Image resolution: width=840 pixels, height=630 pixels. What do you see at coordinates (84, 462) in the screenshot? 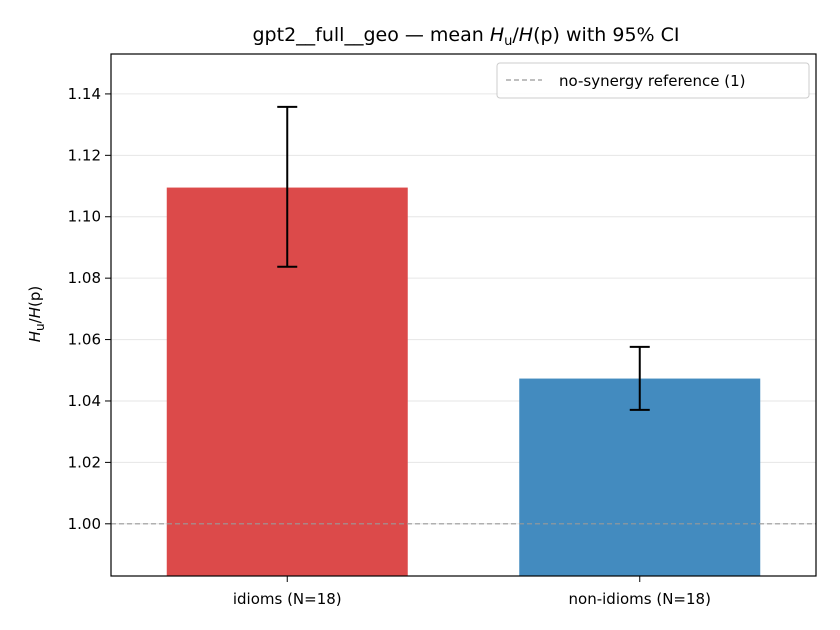
I see `y-tick-label: 1.02` at bounding box center [84, 462].